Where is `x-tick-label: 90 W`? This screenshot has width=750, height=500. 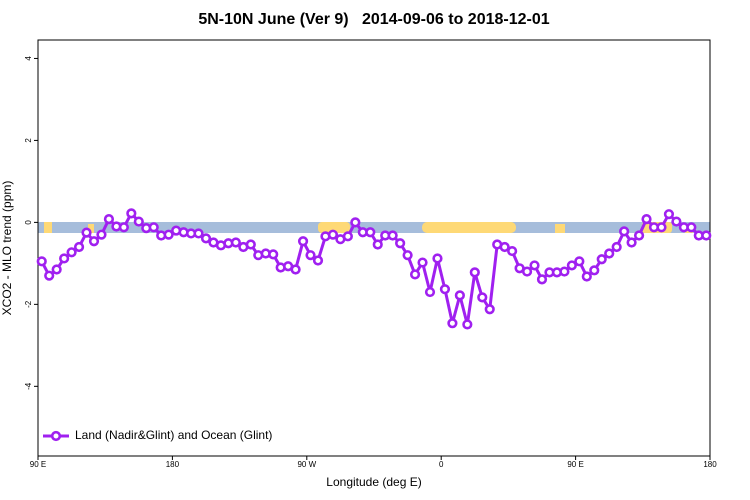 x-tick-label: 90 W is located at coordinates (306, 464).